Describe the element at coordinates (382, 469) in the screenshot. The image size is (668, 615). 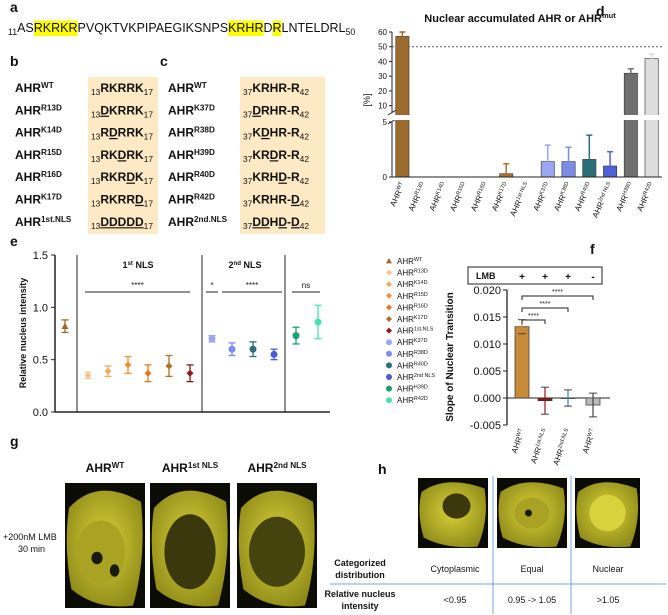
I see `panel-label: h` at that location.